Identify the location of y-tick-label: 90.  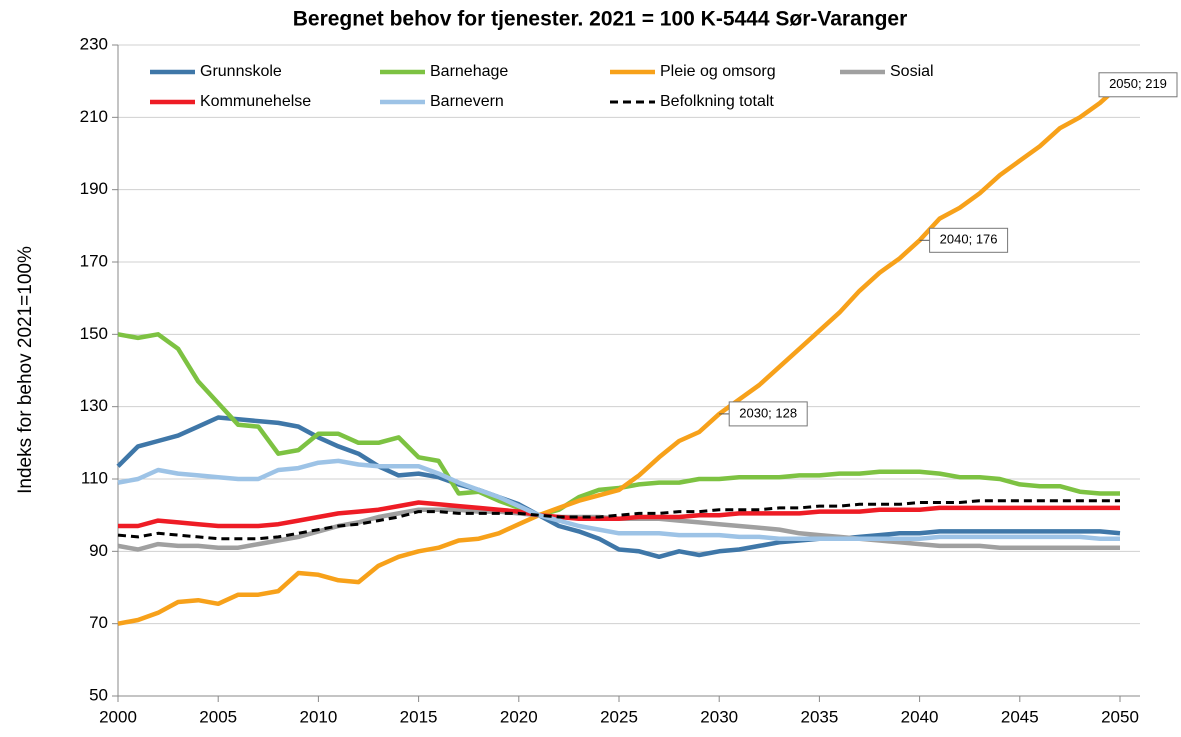
(98, 550).